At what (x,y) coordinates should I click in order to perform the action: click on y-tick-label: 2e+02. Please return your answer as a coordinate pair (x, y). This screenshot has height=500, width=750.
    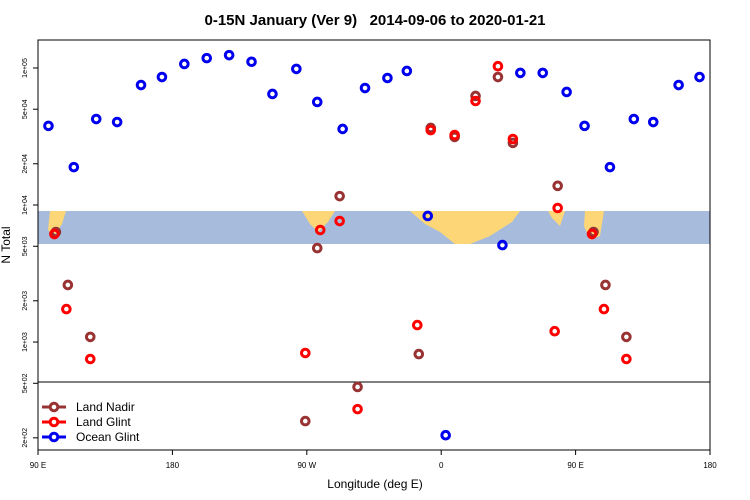
    Looking at the image, I should click on (25, 438).